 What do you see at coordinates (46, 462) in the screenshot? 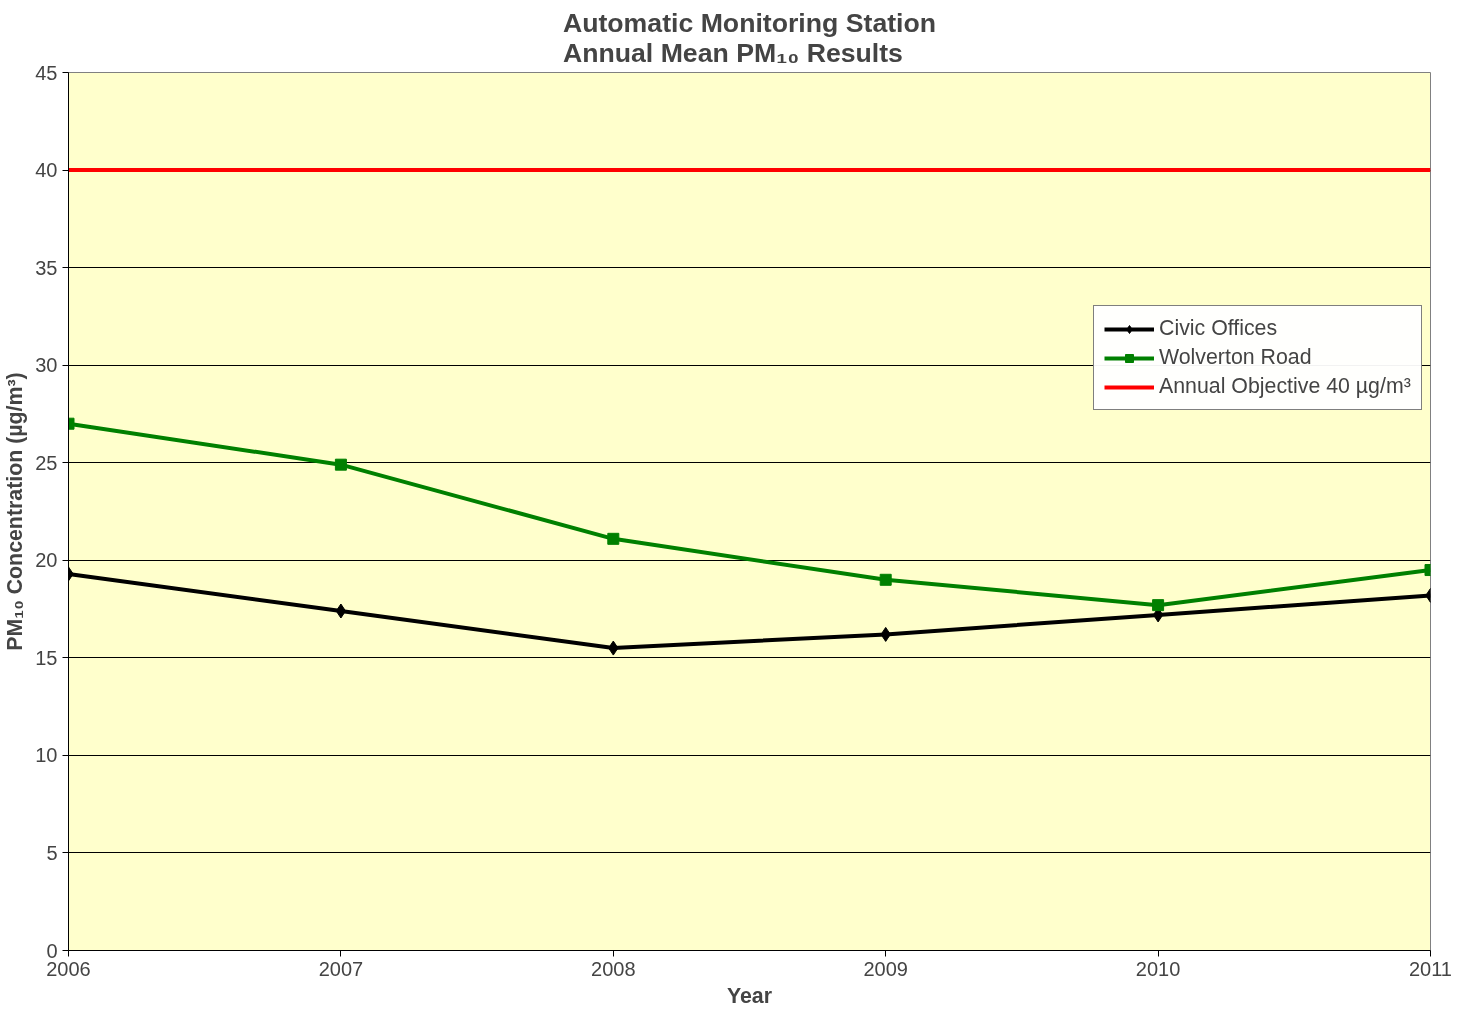
I see `y-tick-label: 25` at bounding box center [46, 462].